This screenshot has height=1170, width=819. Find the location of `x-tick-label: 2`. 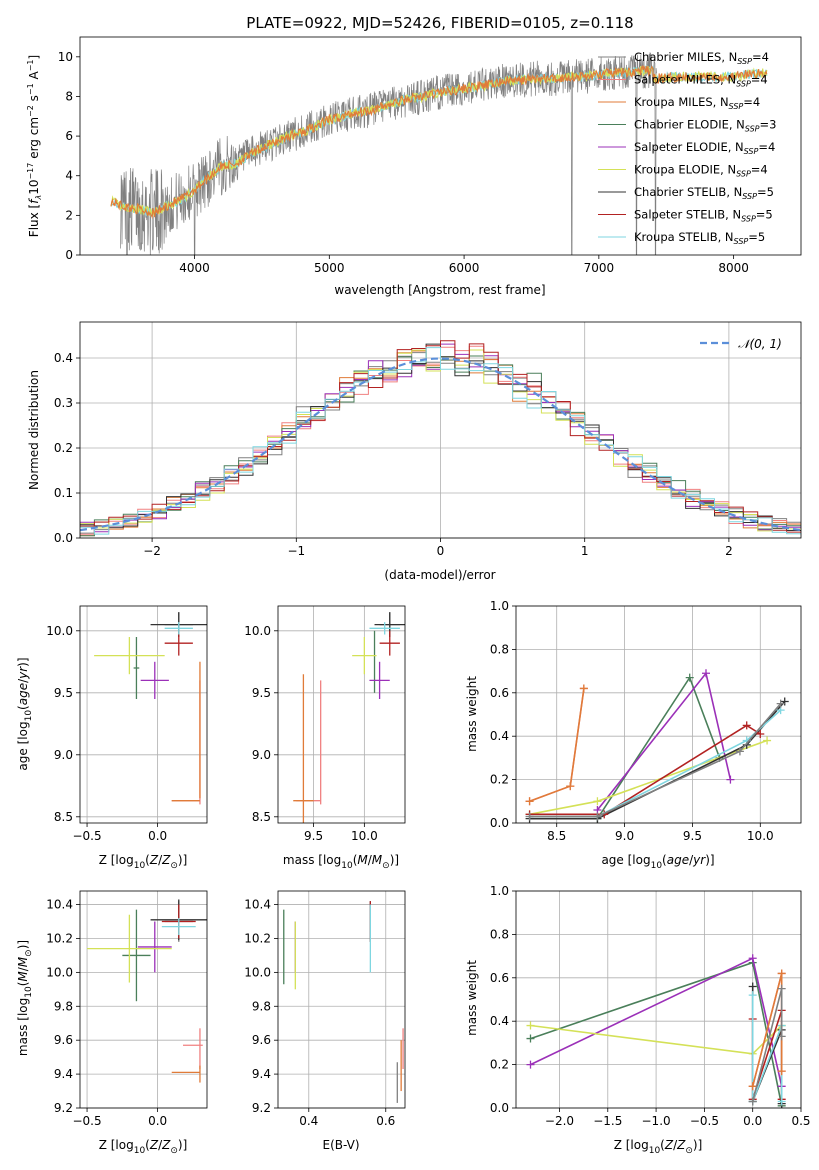

x-tick-label: 2 is located at coordinates (729, 551).